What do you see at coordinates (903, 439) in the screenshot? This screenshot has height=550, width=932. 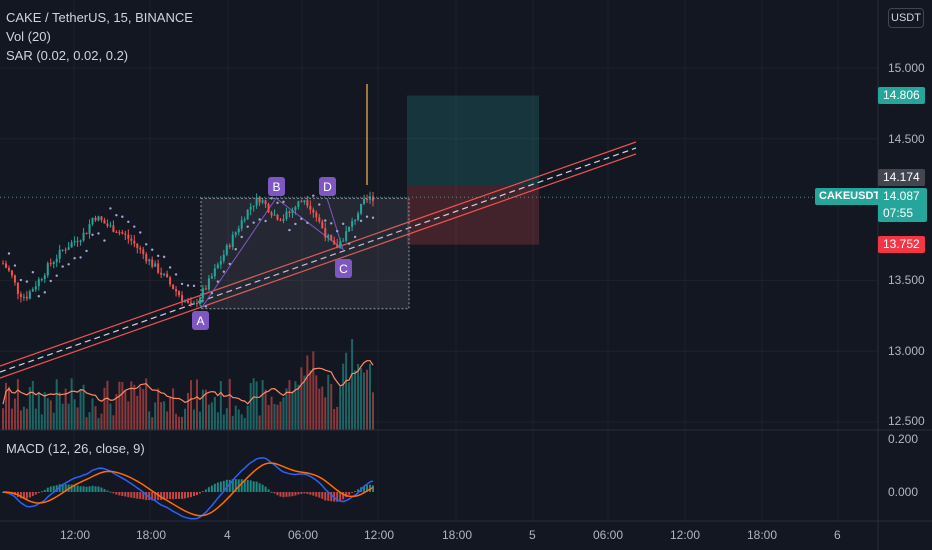 I see `macd-tick: 0.200` at bounding box center [903, 439].